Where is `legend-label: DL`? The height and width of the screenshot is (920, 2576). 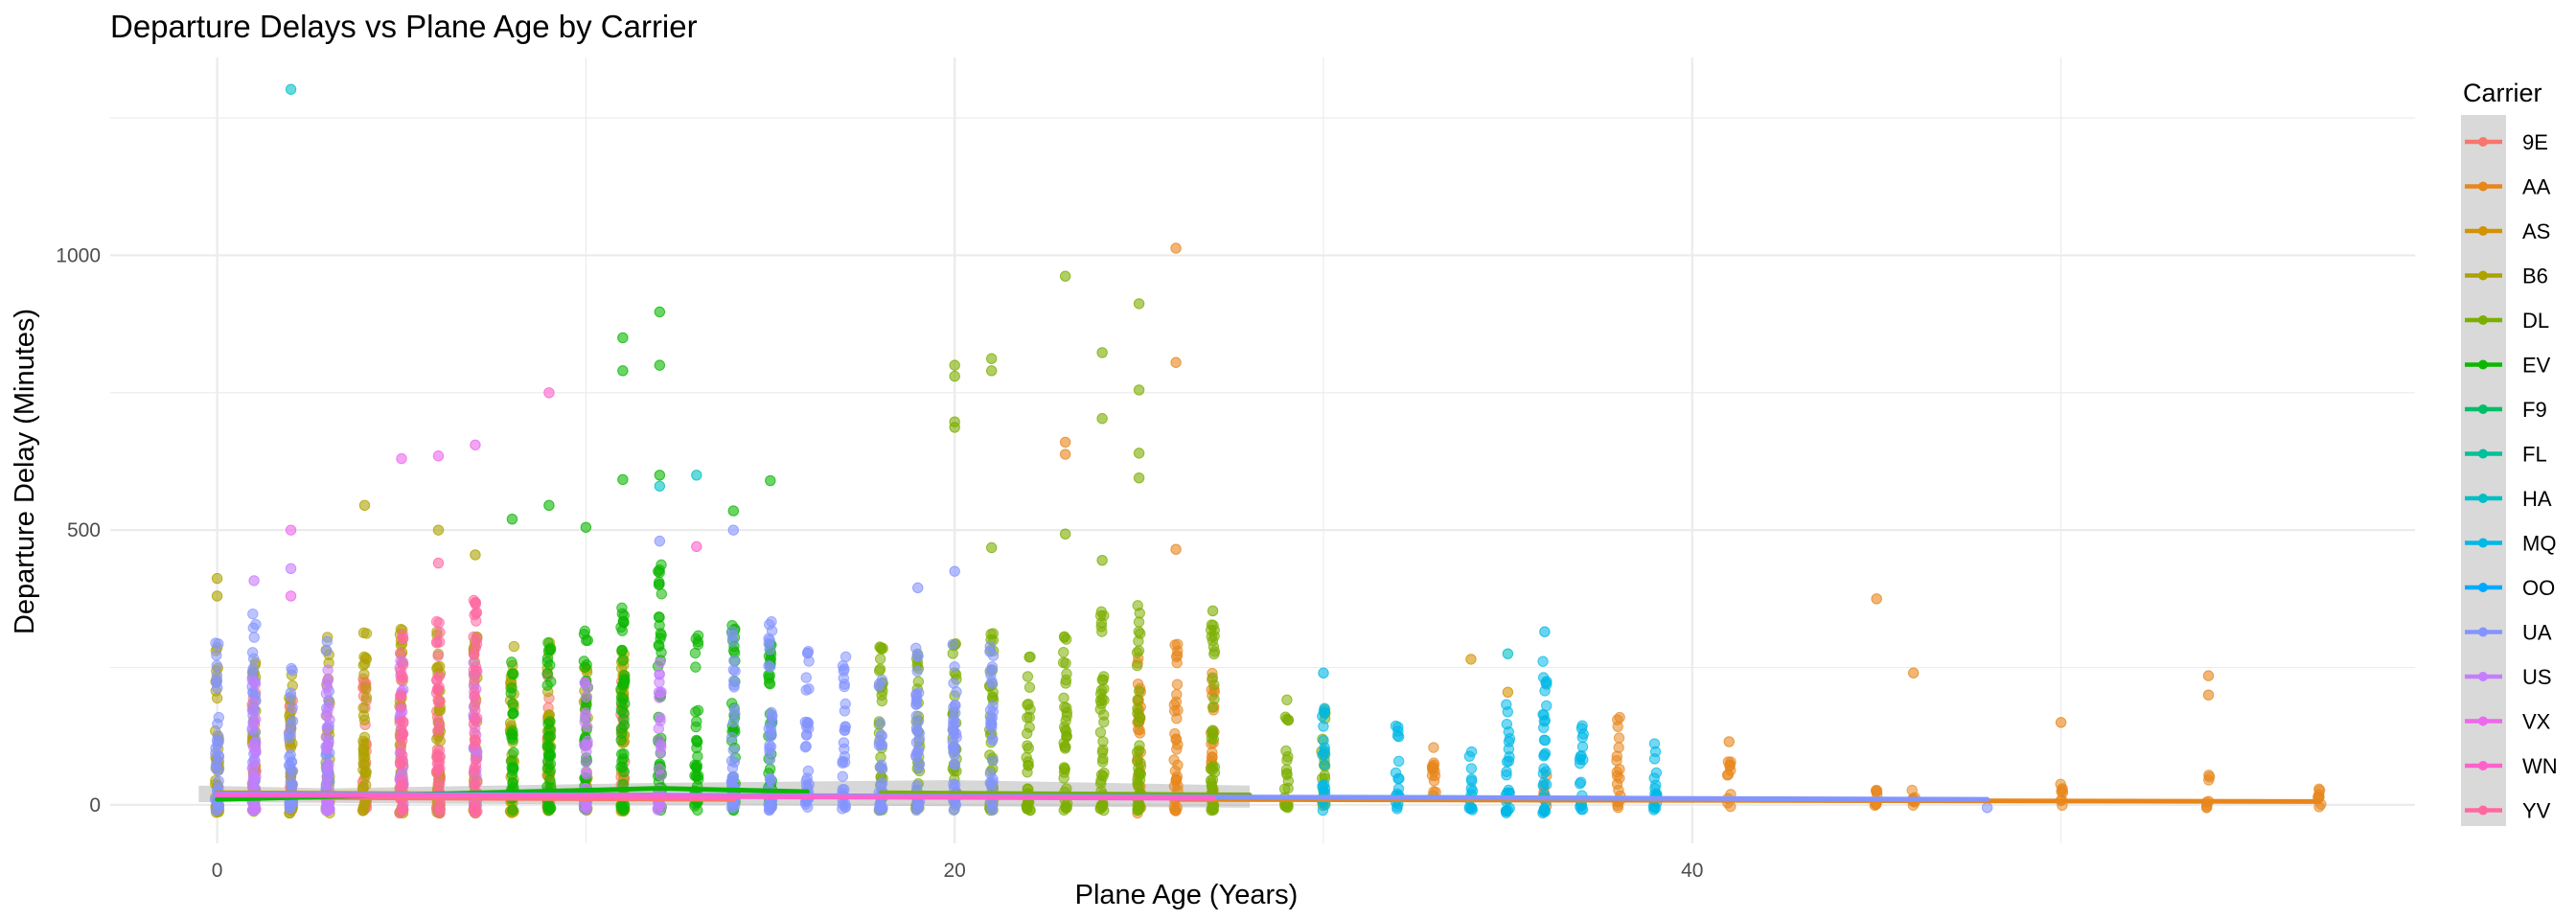
legend-label: DL is located at coordinates (2535, 321).